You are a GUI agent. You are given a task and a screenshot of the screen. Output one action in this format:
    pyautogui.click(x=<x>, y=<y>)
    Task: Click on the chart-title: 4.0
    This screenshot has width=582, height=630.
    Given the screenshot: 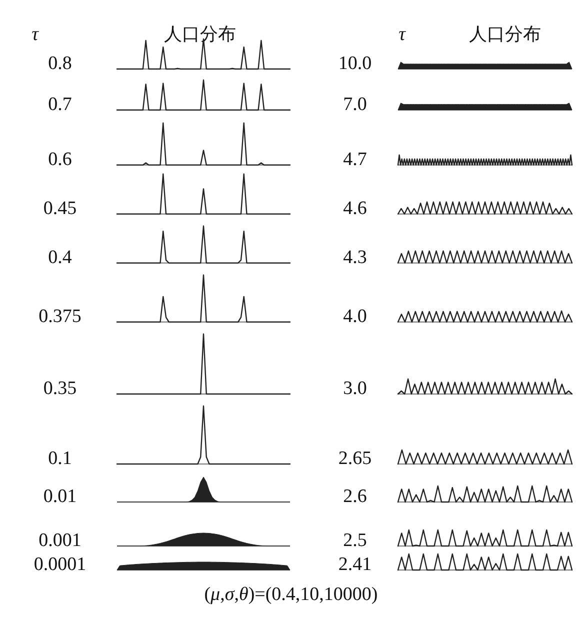 What is the action you would take?
    pyautogui.click(x=355, y=316)
    